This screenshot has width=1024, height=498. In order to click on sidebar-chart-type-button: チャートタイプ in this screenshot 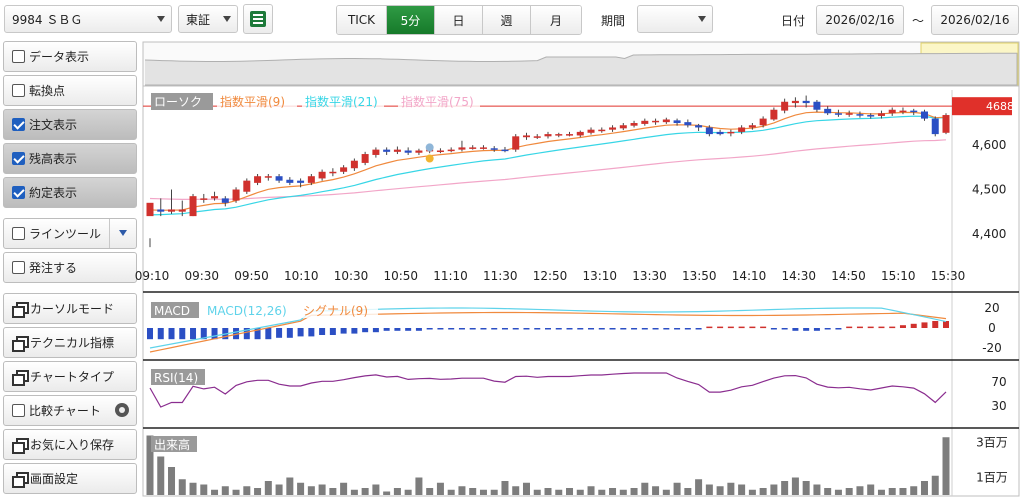, I will do `click(70, 376)`.